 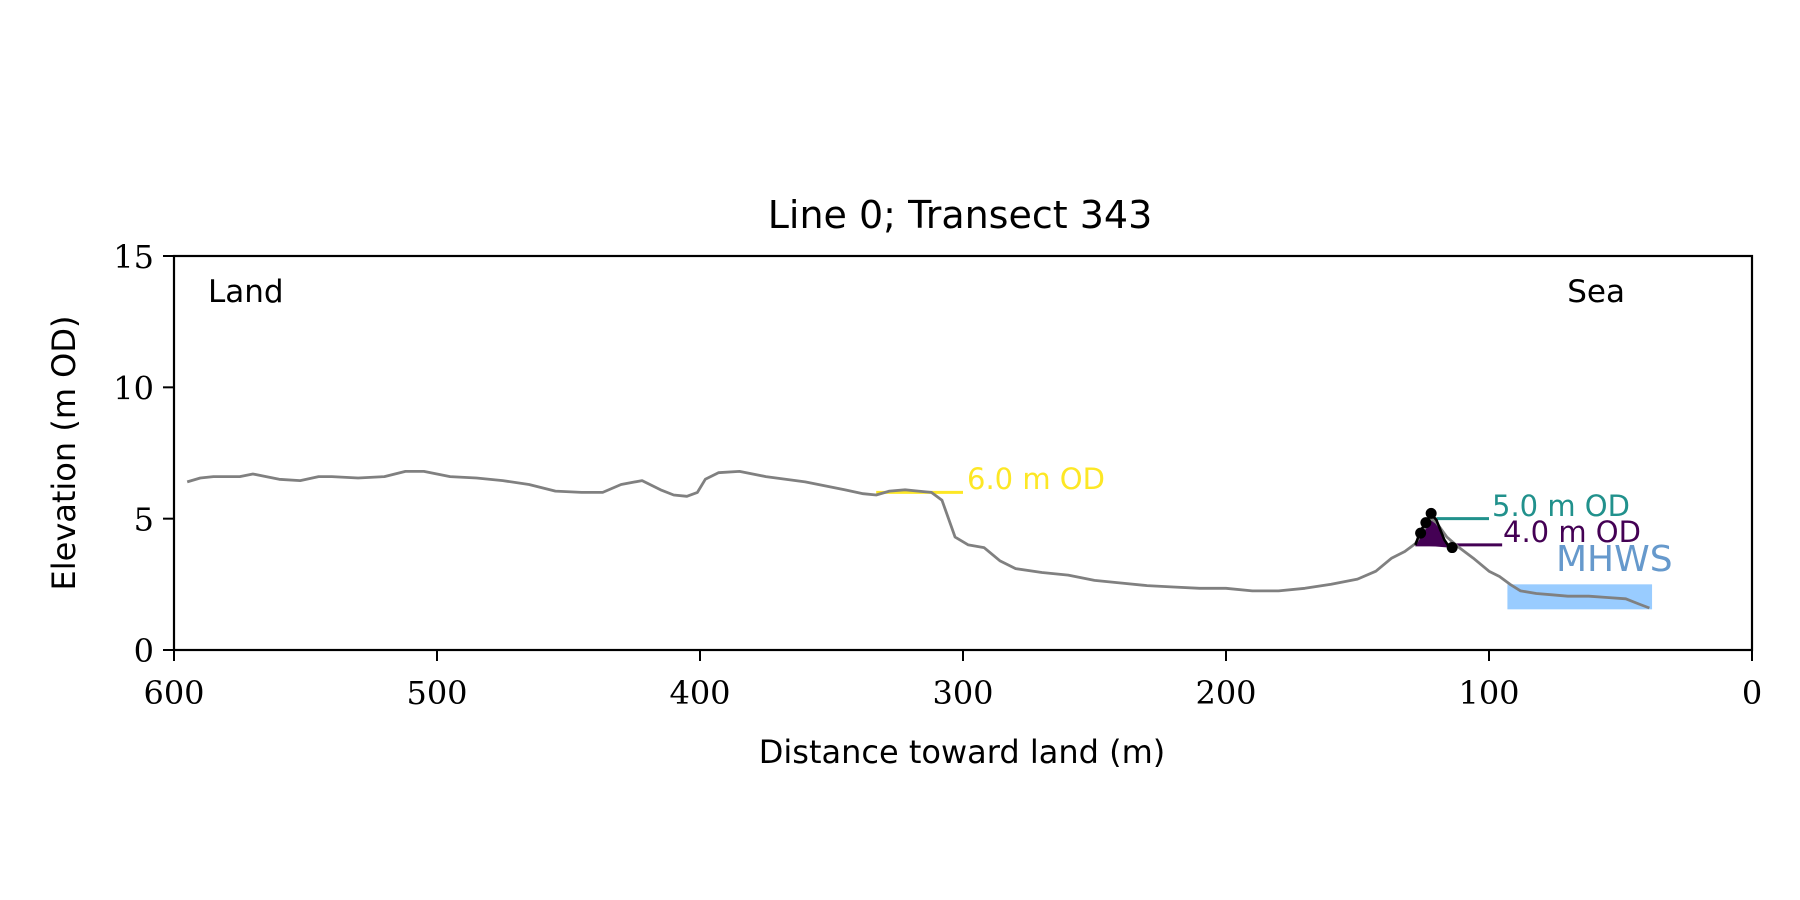 What do you see at coordinates (1572, 532) in the screenshot?
I see `contour-label-2: 4.0 m OD` at bounding box center [1572, 532].